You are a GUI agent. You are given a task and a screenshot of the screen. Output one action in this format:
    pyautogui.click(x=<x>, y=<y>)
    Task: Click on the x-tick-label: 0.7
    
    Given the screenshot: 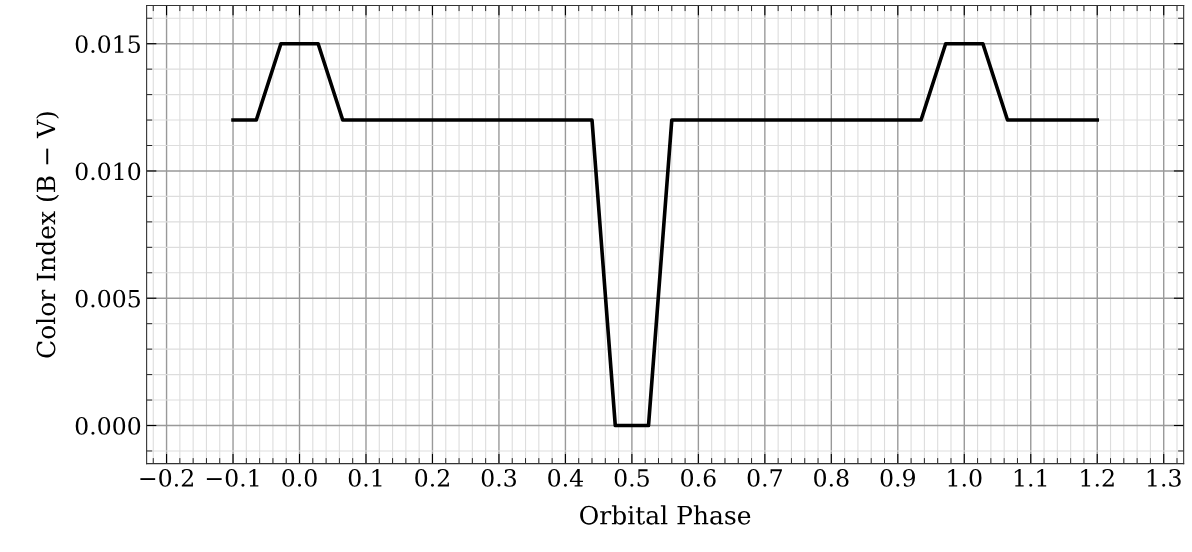 What is the action you would take?
    pyautogui.click(x=764, y=477)
    